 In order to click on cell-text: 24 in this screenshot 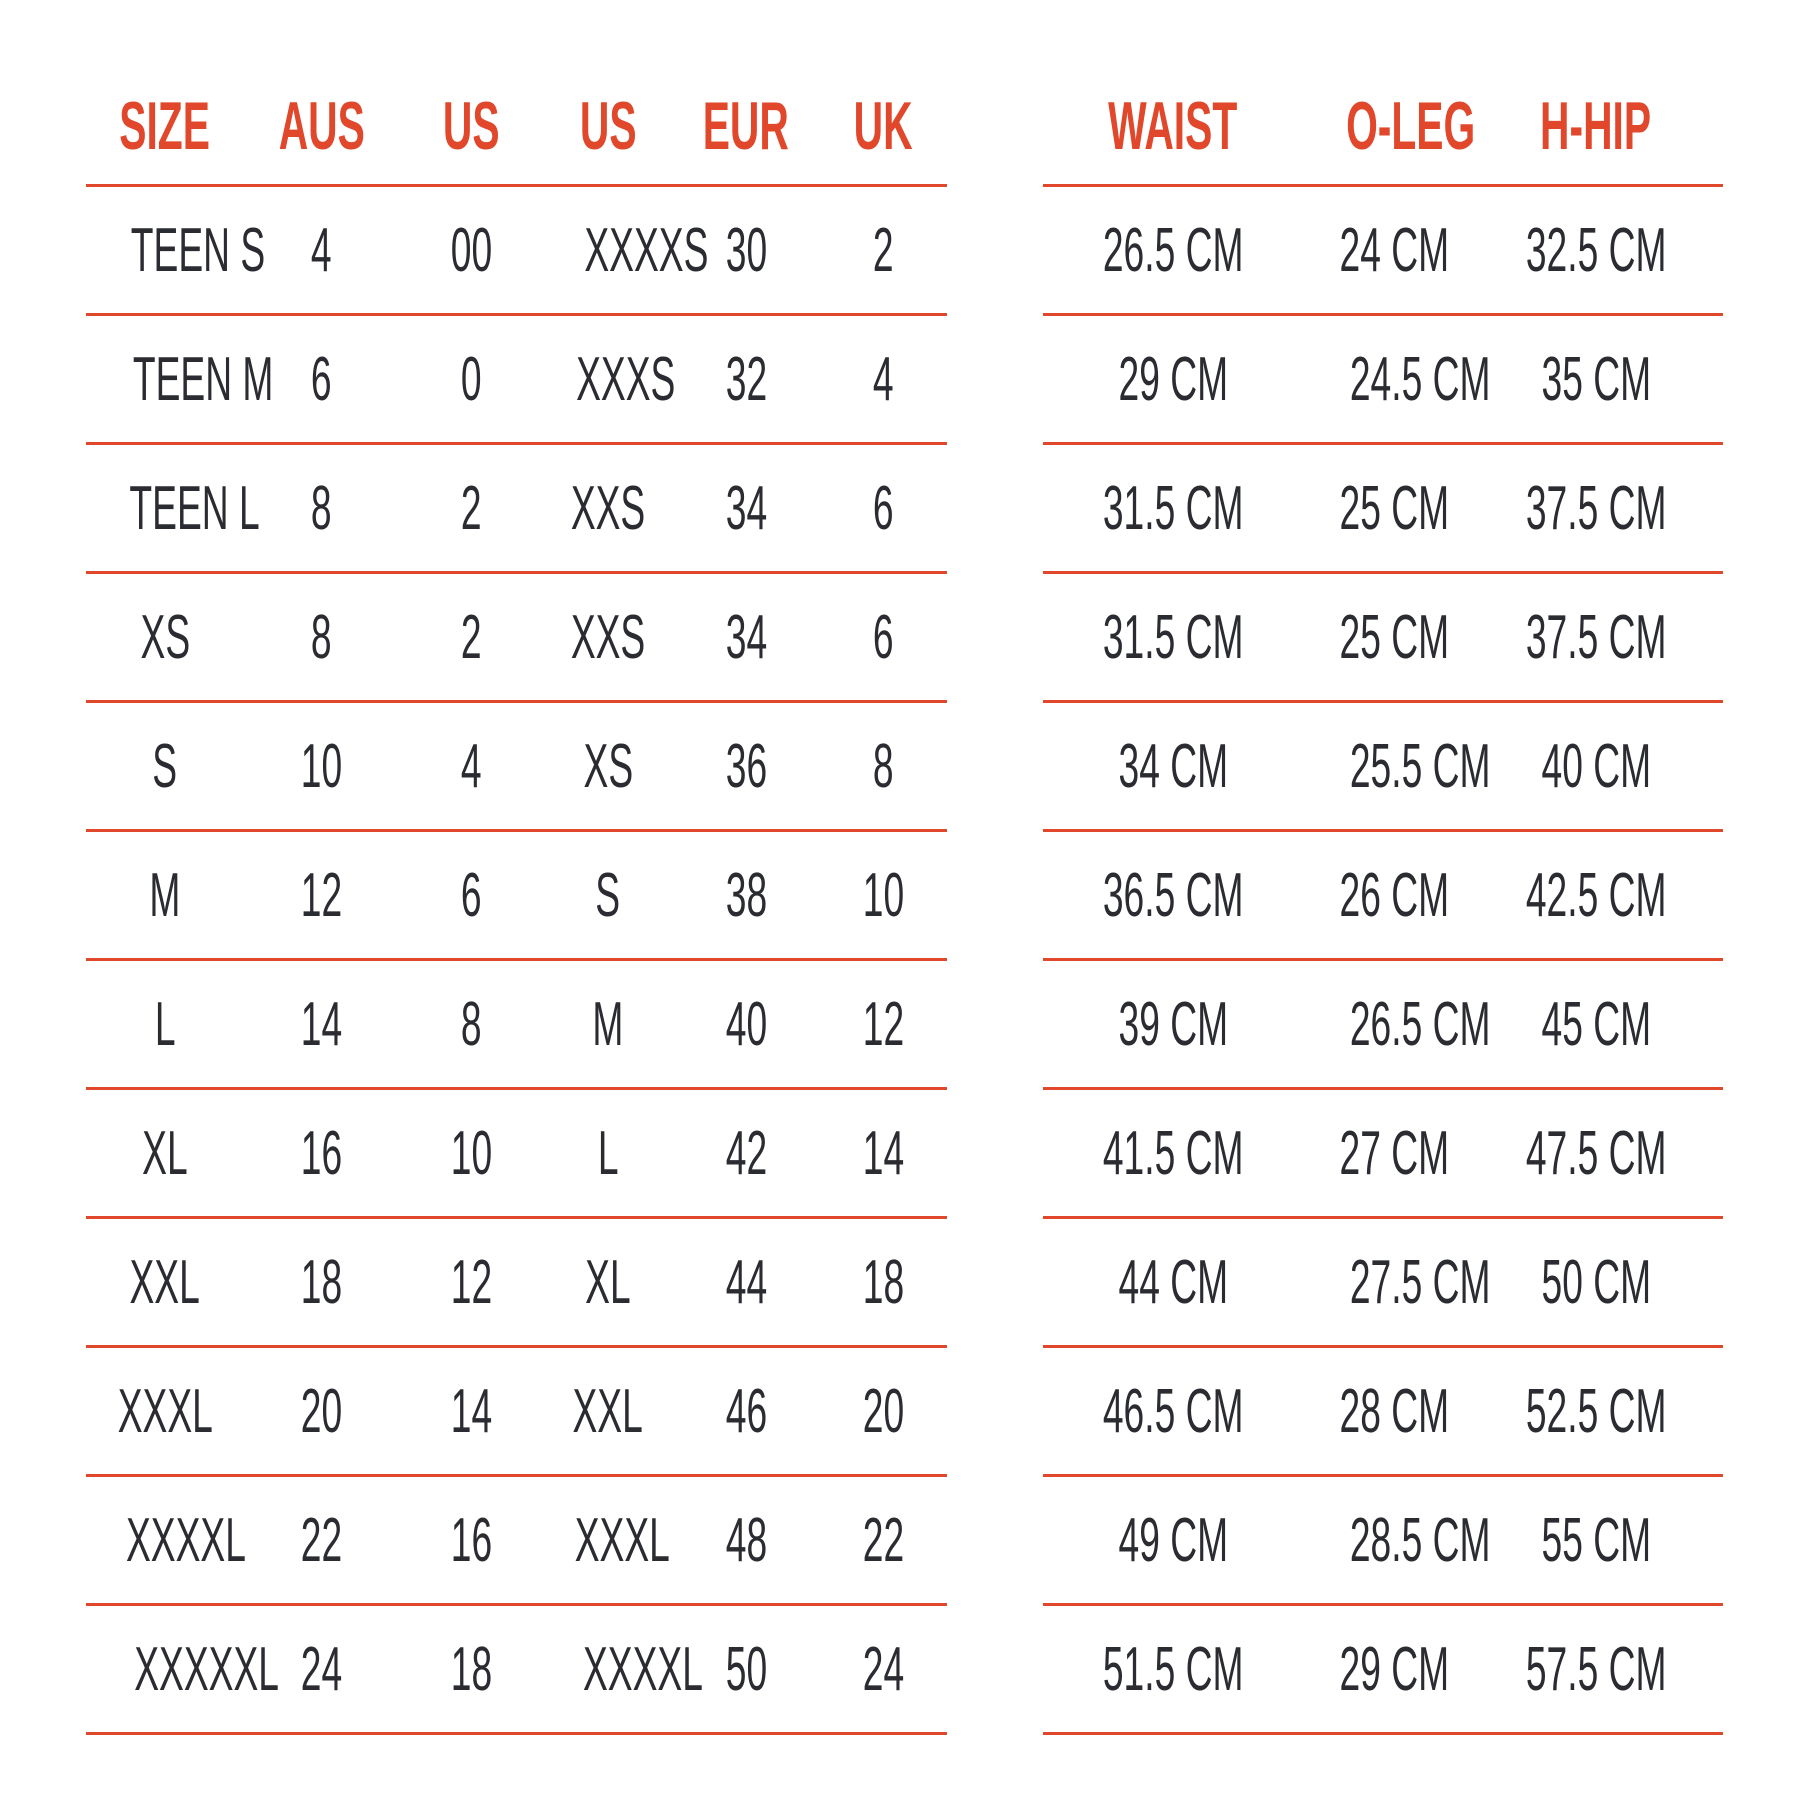, I will do `click(321, 1669)`.